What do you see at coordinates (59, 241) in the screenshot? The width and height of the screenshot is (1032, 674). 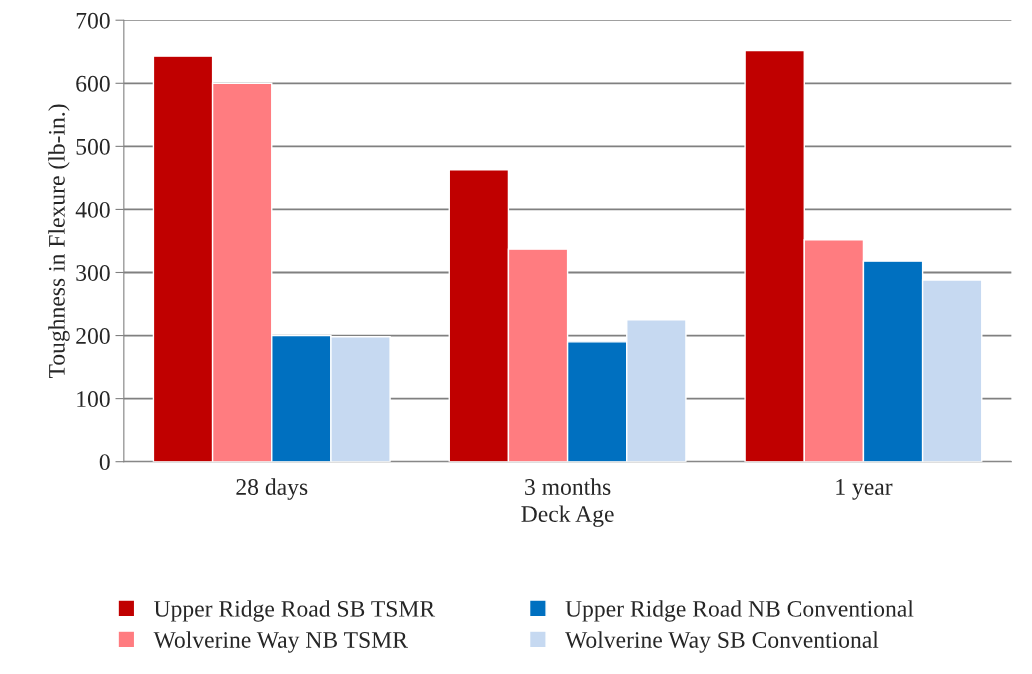 I see `y-axis-title: Toughness in Flexure (lb-in.)` at bounding box center [59, 241].